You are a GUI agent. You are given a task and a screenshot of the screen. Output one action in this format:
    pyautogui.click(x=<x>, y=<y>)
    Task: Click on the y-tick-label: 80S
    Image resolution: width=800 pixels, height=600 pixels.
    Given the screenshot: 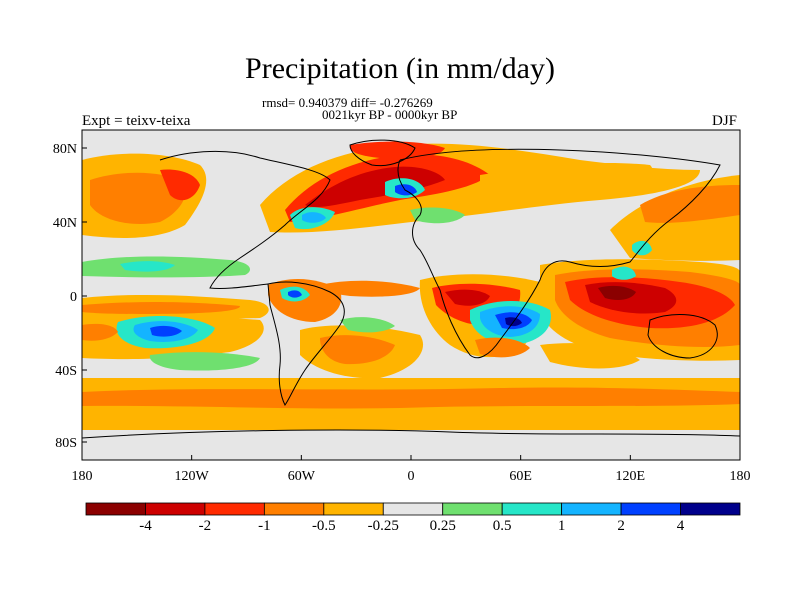 What is the action you would take?
    pyautogui.click(x=66, y=443)
    